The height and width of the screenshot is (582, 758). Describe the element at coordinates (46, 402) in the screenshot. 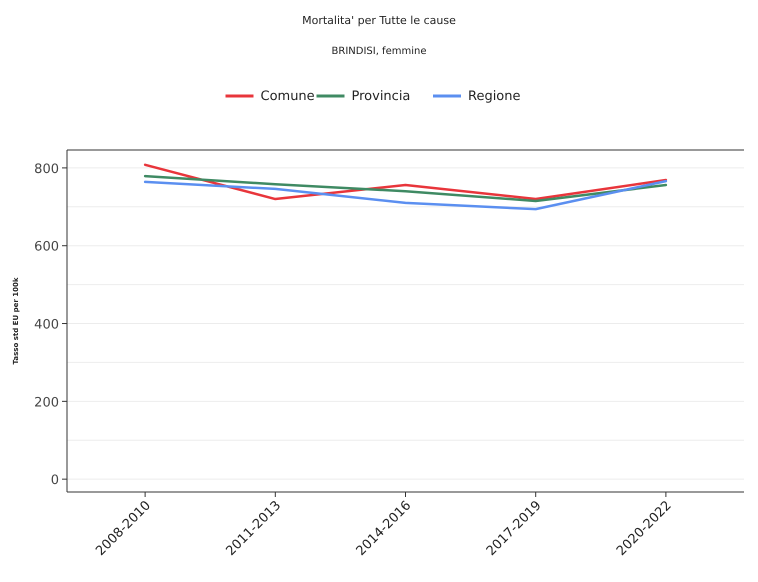

I see `y-tick-label: 200` at that location.